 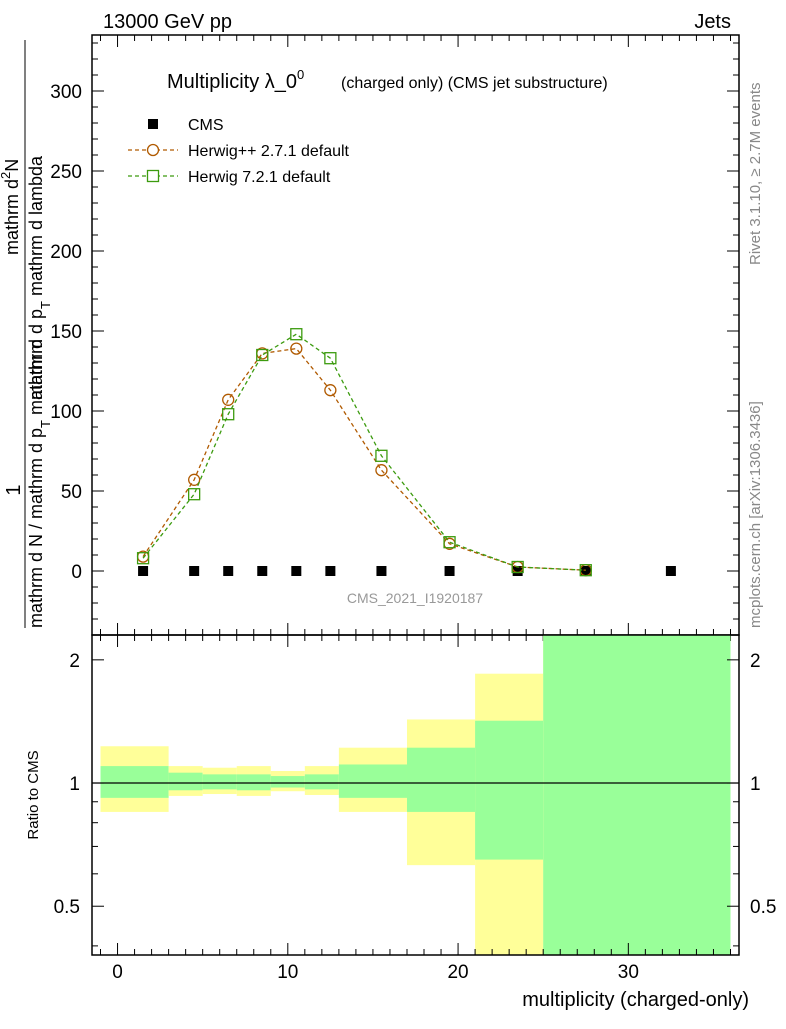 What do you see at coordinates (33, 794) in the screenshot?
I see `ratio-y-axis-label: Ratio to CMS` at bounding box center [33, 794].